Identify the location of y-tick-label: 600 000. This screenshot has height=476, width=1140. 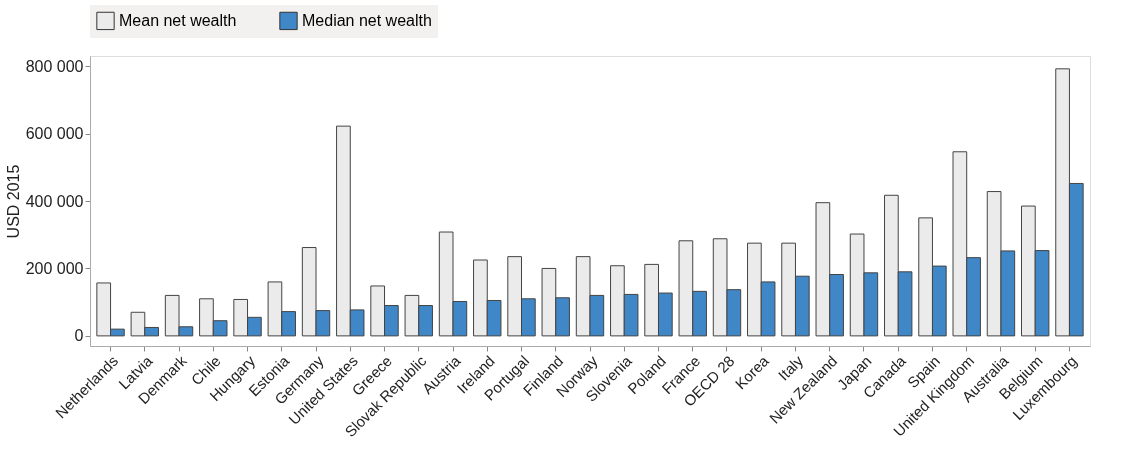
(54, 134).